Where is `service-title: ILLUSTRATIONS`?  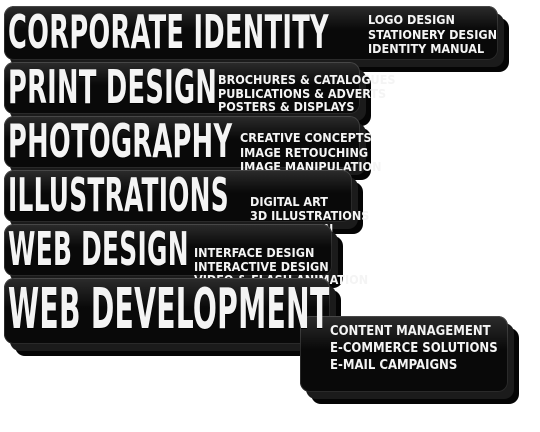
service-title: ILLUSTRATIONS is located at coordinates (118, 195).